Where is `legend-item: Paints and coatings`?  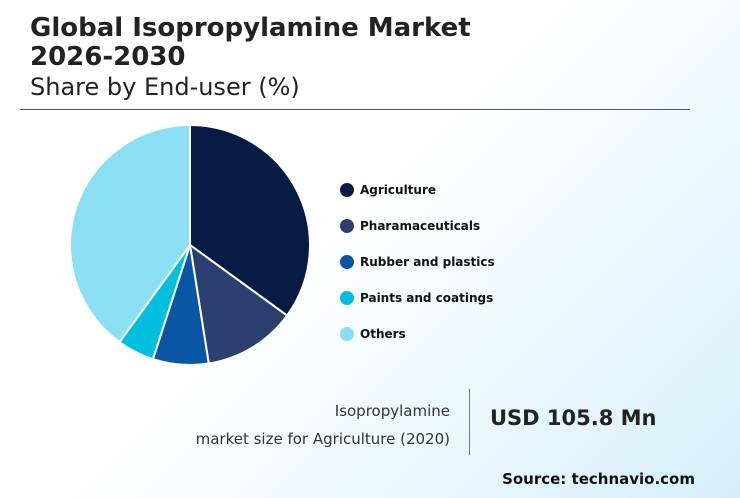 legend-item: Paints and coatings is located at coordinates (417, 298).